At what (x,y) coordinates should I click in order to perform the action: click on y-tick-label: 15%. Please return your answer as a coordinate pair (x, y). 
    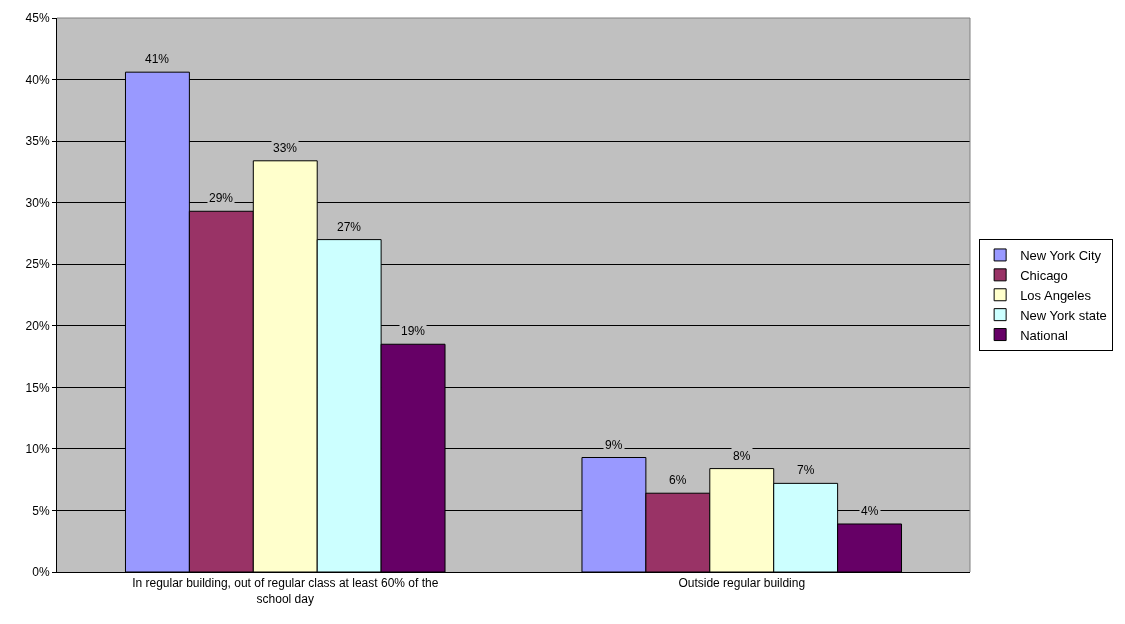
    Looking at the image, I should click on (37, 387).